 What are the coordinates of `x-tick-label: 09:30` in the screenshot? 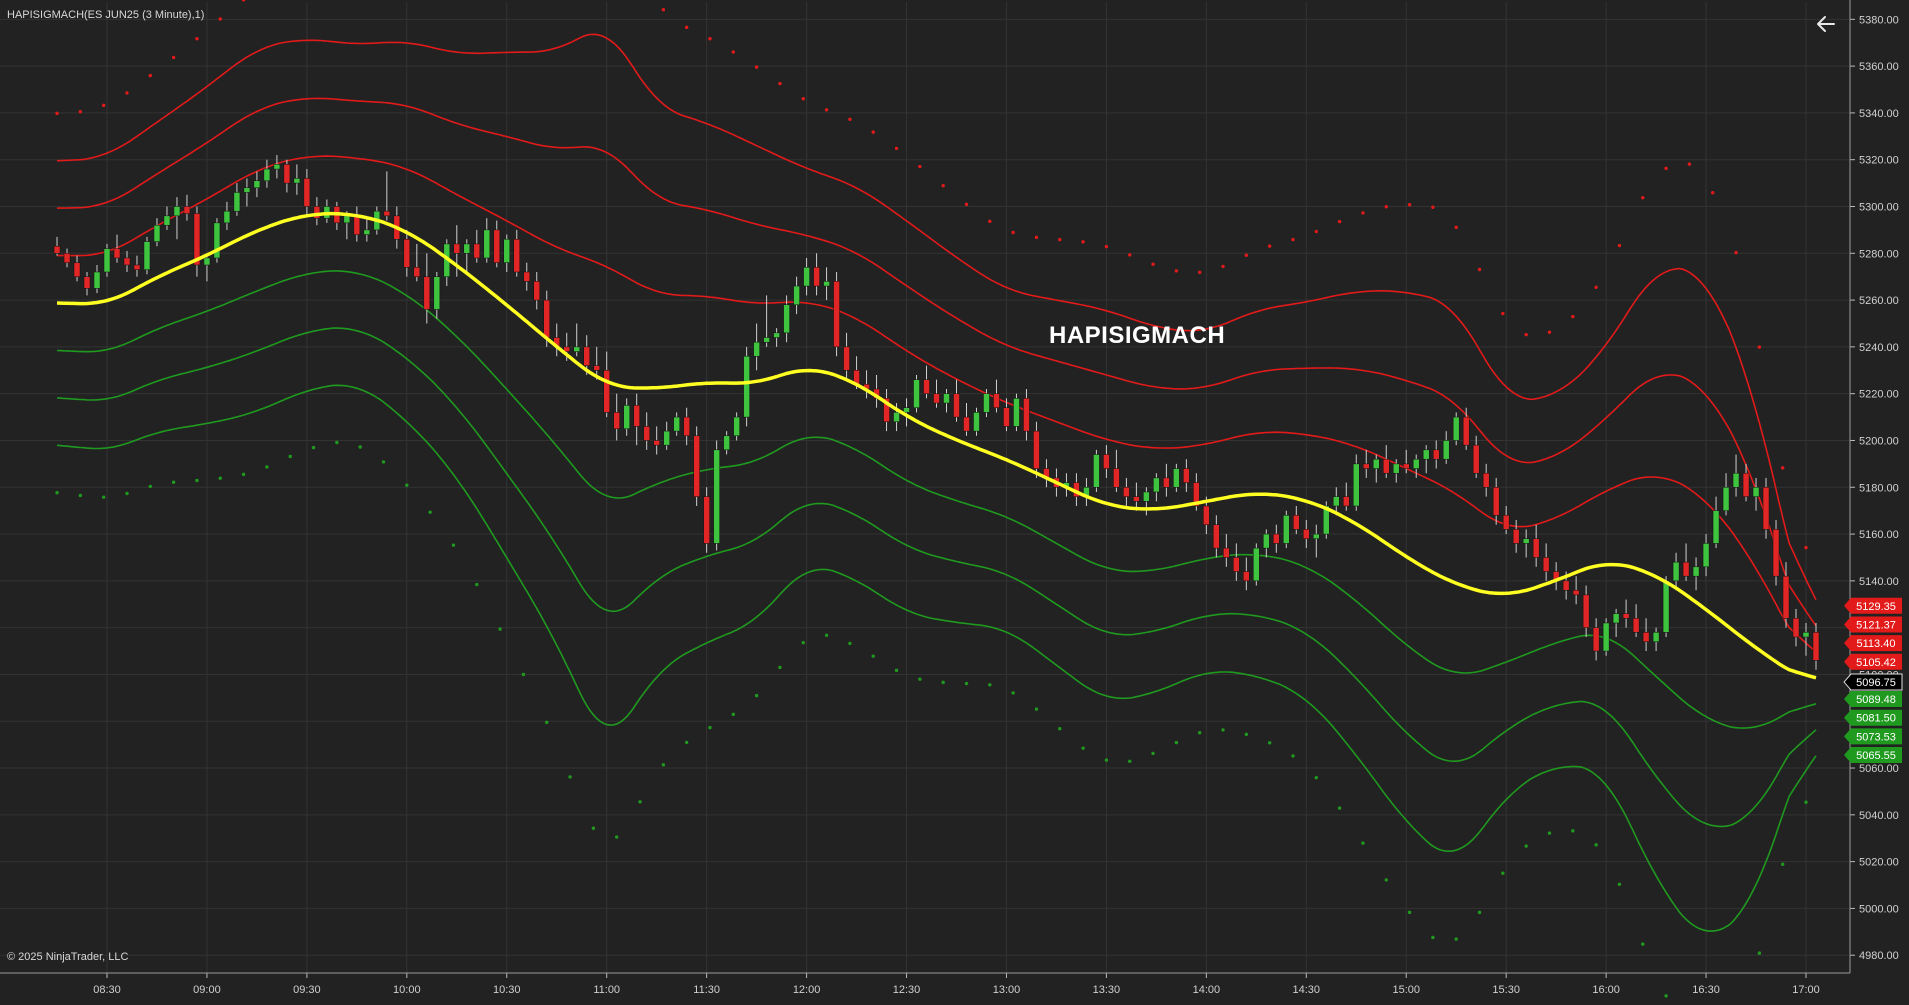 It's located at (307, 990).